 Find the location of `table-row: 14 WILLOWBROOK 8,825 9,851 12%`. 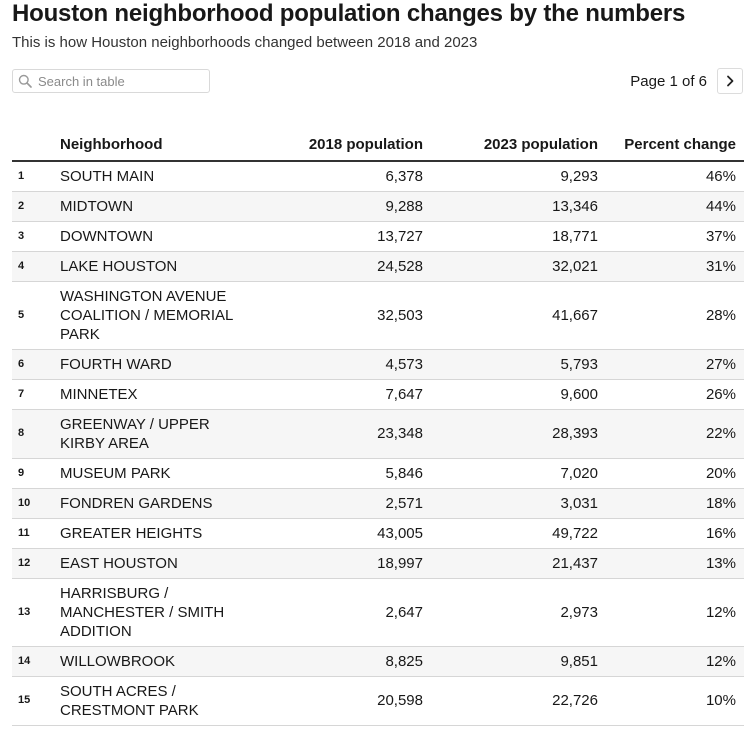

table-row: 14 WILLOWBROOK 8,825 9,851 12% is located at coordinates (378, 661).